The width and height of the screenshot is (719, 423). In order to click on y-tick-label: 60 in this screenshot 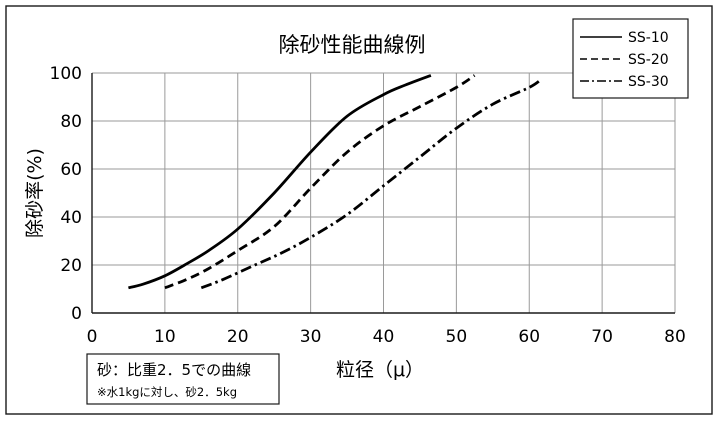, I will do `click(71, 170)`.